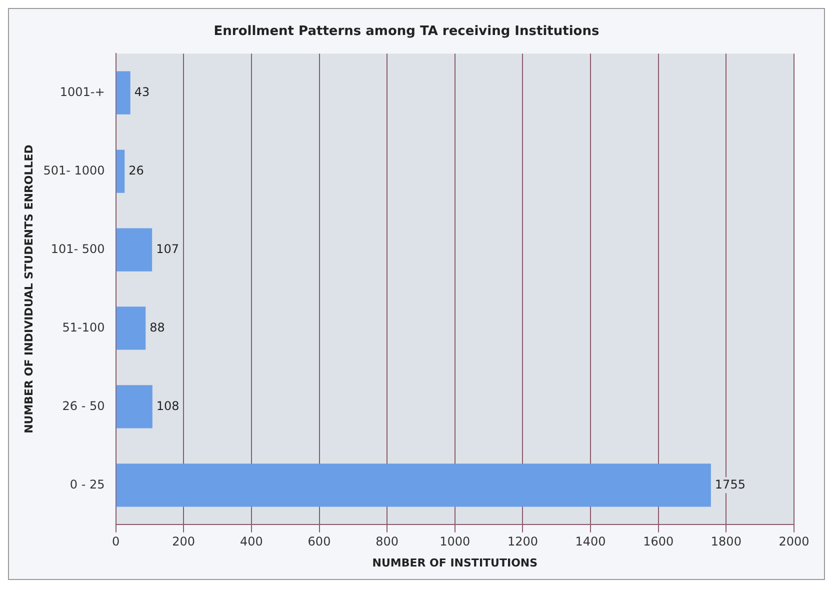  Describe the element at coordinates (658, 541) in the screenshot. I see `x-tick-label: 1600` at that location.